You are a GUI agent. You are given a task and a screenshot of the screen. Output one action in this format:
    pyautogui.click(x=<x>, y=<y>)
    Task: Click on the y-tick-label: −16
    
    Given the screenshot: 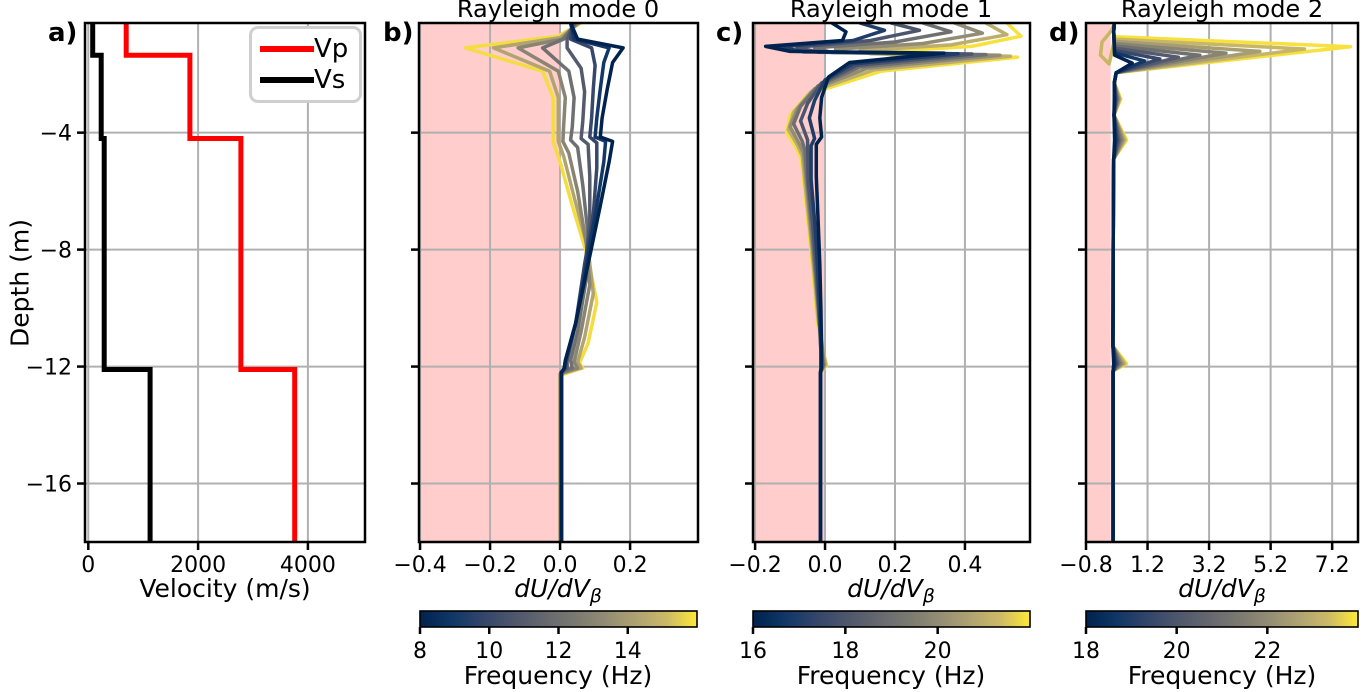 What is the action you would take?
    pyautogui.click(x=49, y=485)
    